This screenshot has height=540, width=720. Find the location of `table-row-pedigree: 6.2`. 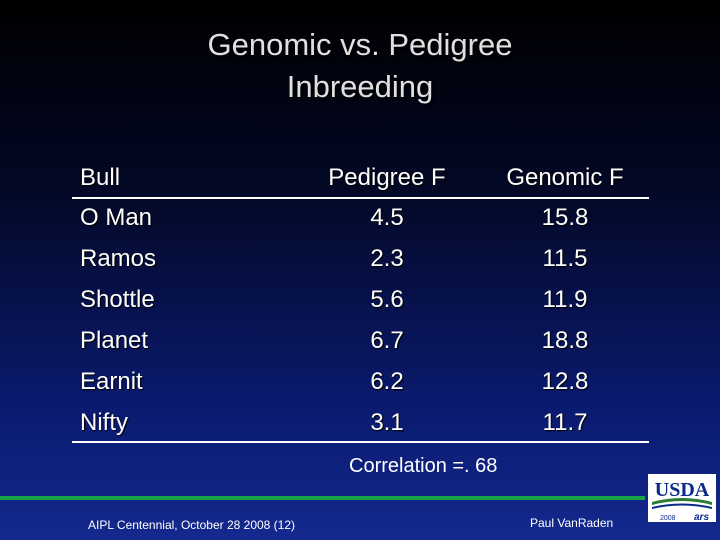

table-row-pedigree: 6.2 is located at coordinates (387, 381).